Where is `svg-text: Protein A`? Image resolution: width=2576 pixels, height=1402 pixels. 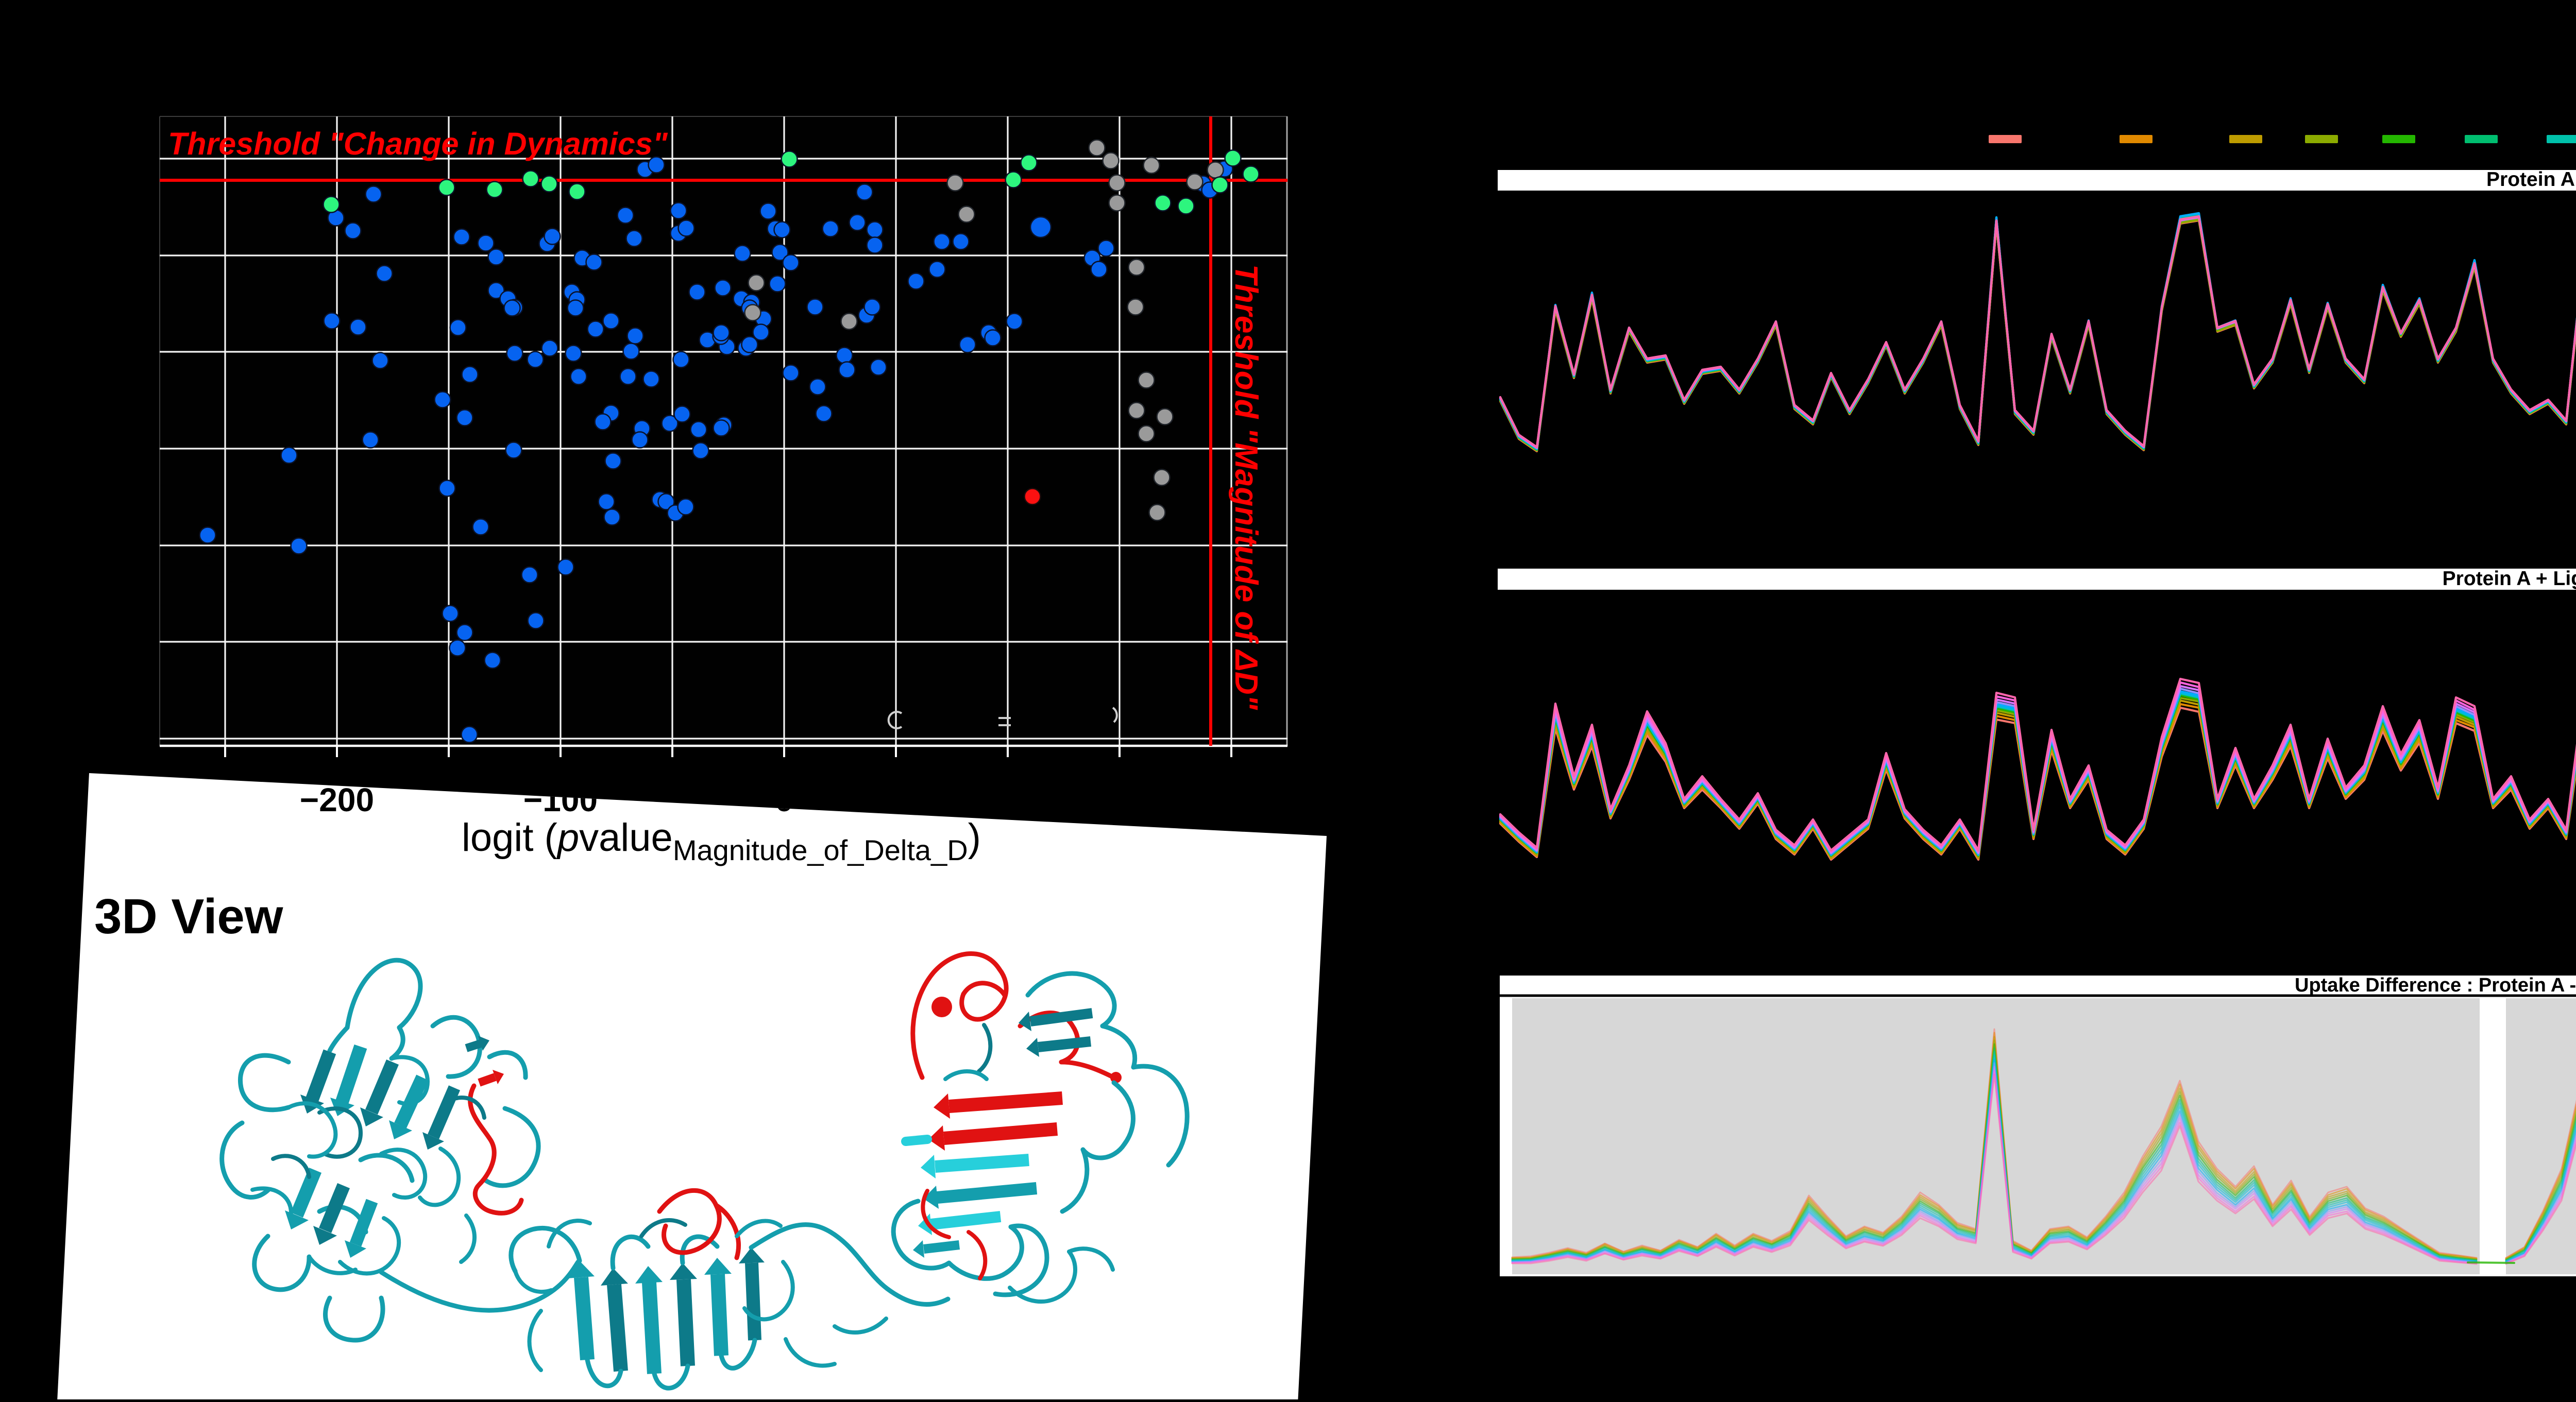
svg-text: Protein A is located at coordinates (2530, 179).